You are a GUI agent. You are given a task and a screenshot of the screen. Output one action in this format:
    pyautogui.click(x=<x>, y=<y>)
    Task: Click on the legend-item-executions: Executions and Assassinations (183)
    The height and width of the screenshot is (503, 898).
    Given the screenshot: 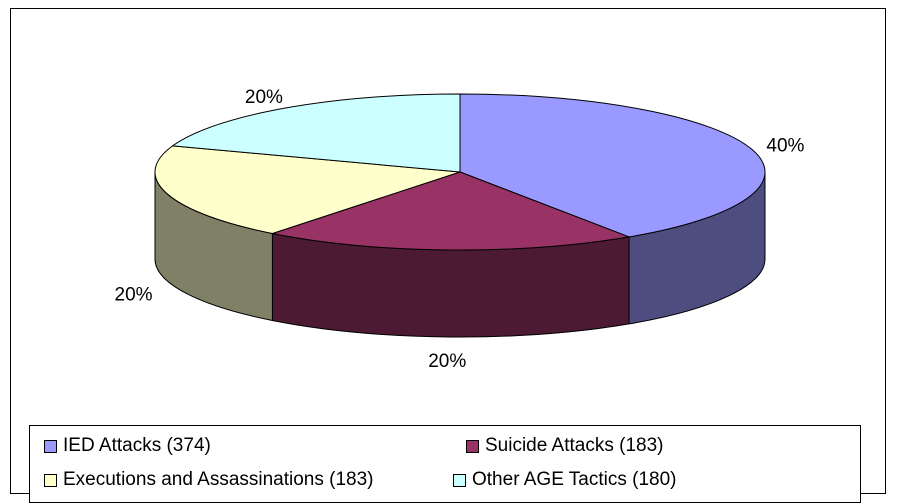 What is the action you would take?
    pyautogui.click(x=209, y=480)
    